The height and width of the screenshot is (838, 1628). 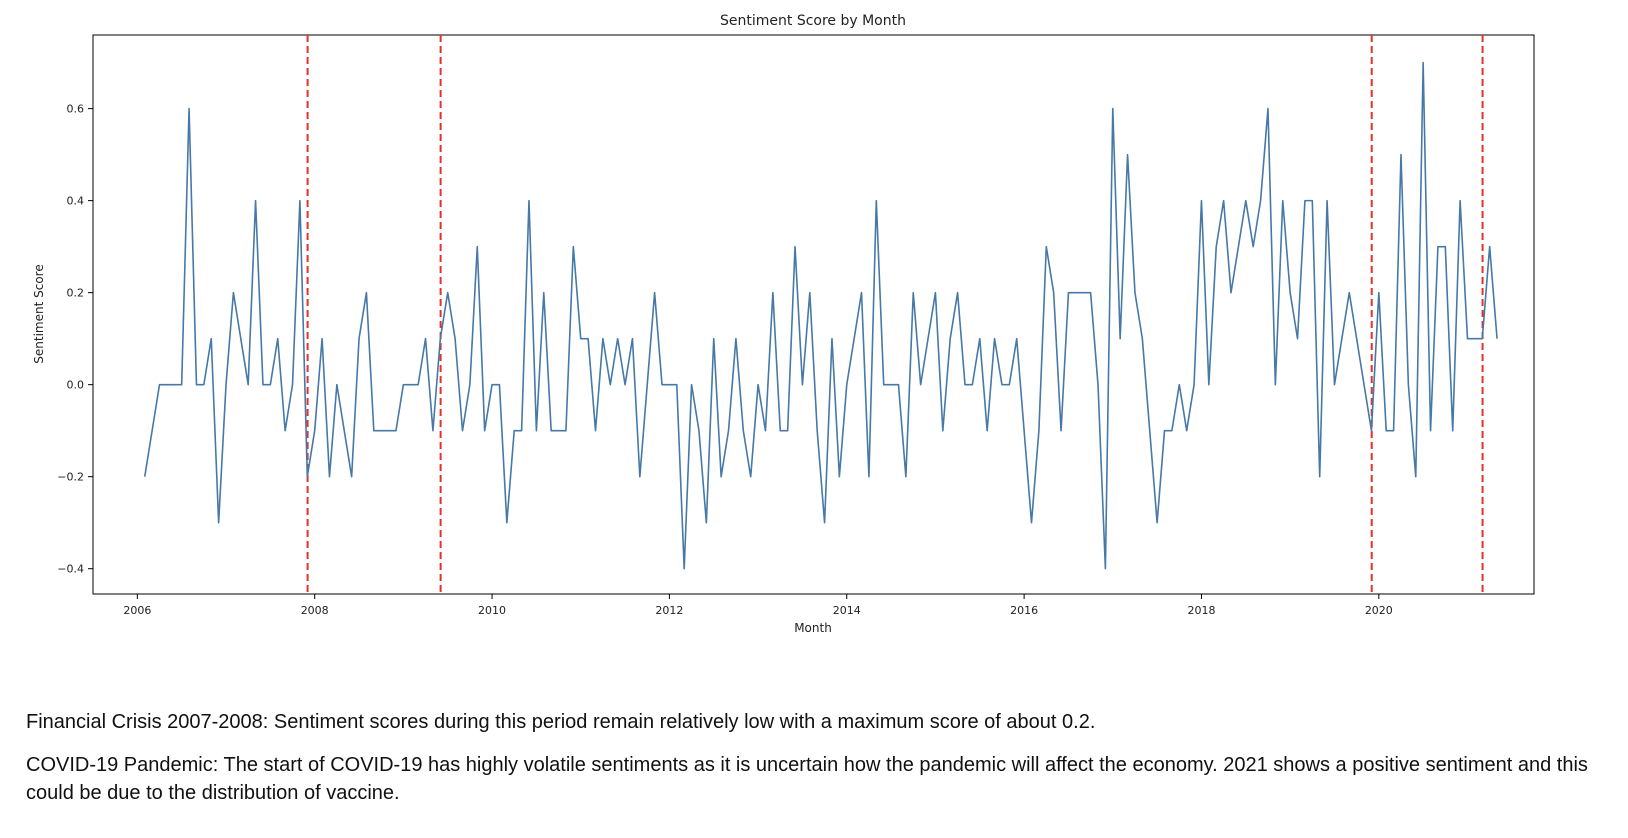 I want to click on y-tick-label: −0.2, so click(x=70, y=477).